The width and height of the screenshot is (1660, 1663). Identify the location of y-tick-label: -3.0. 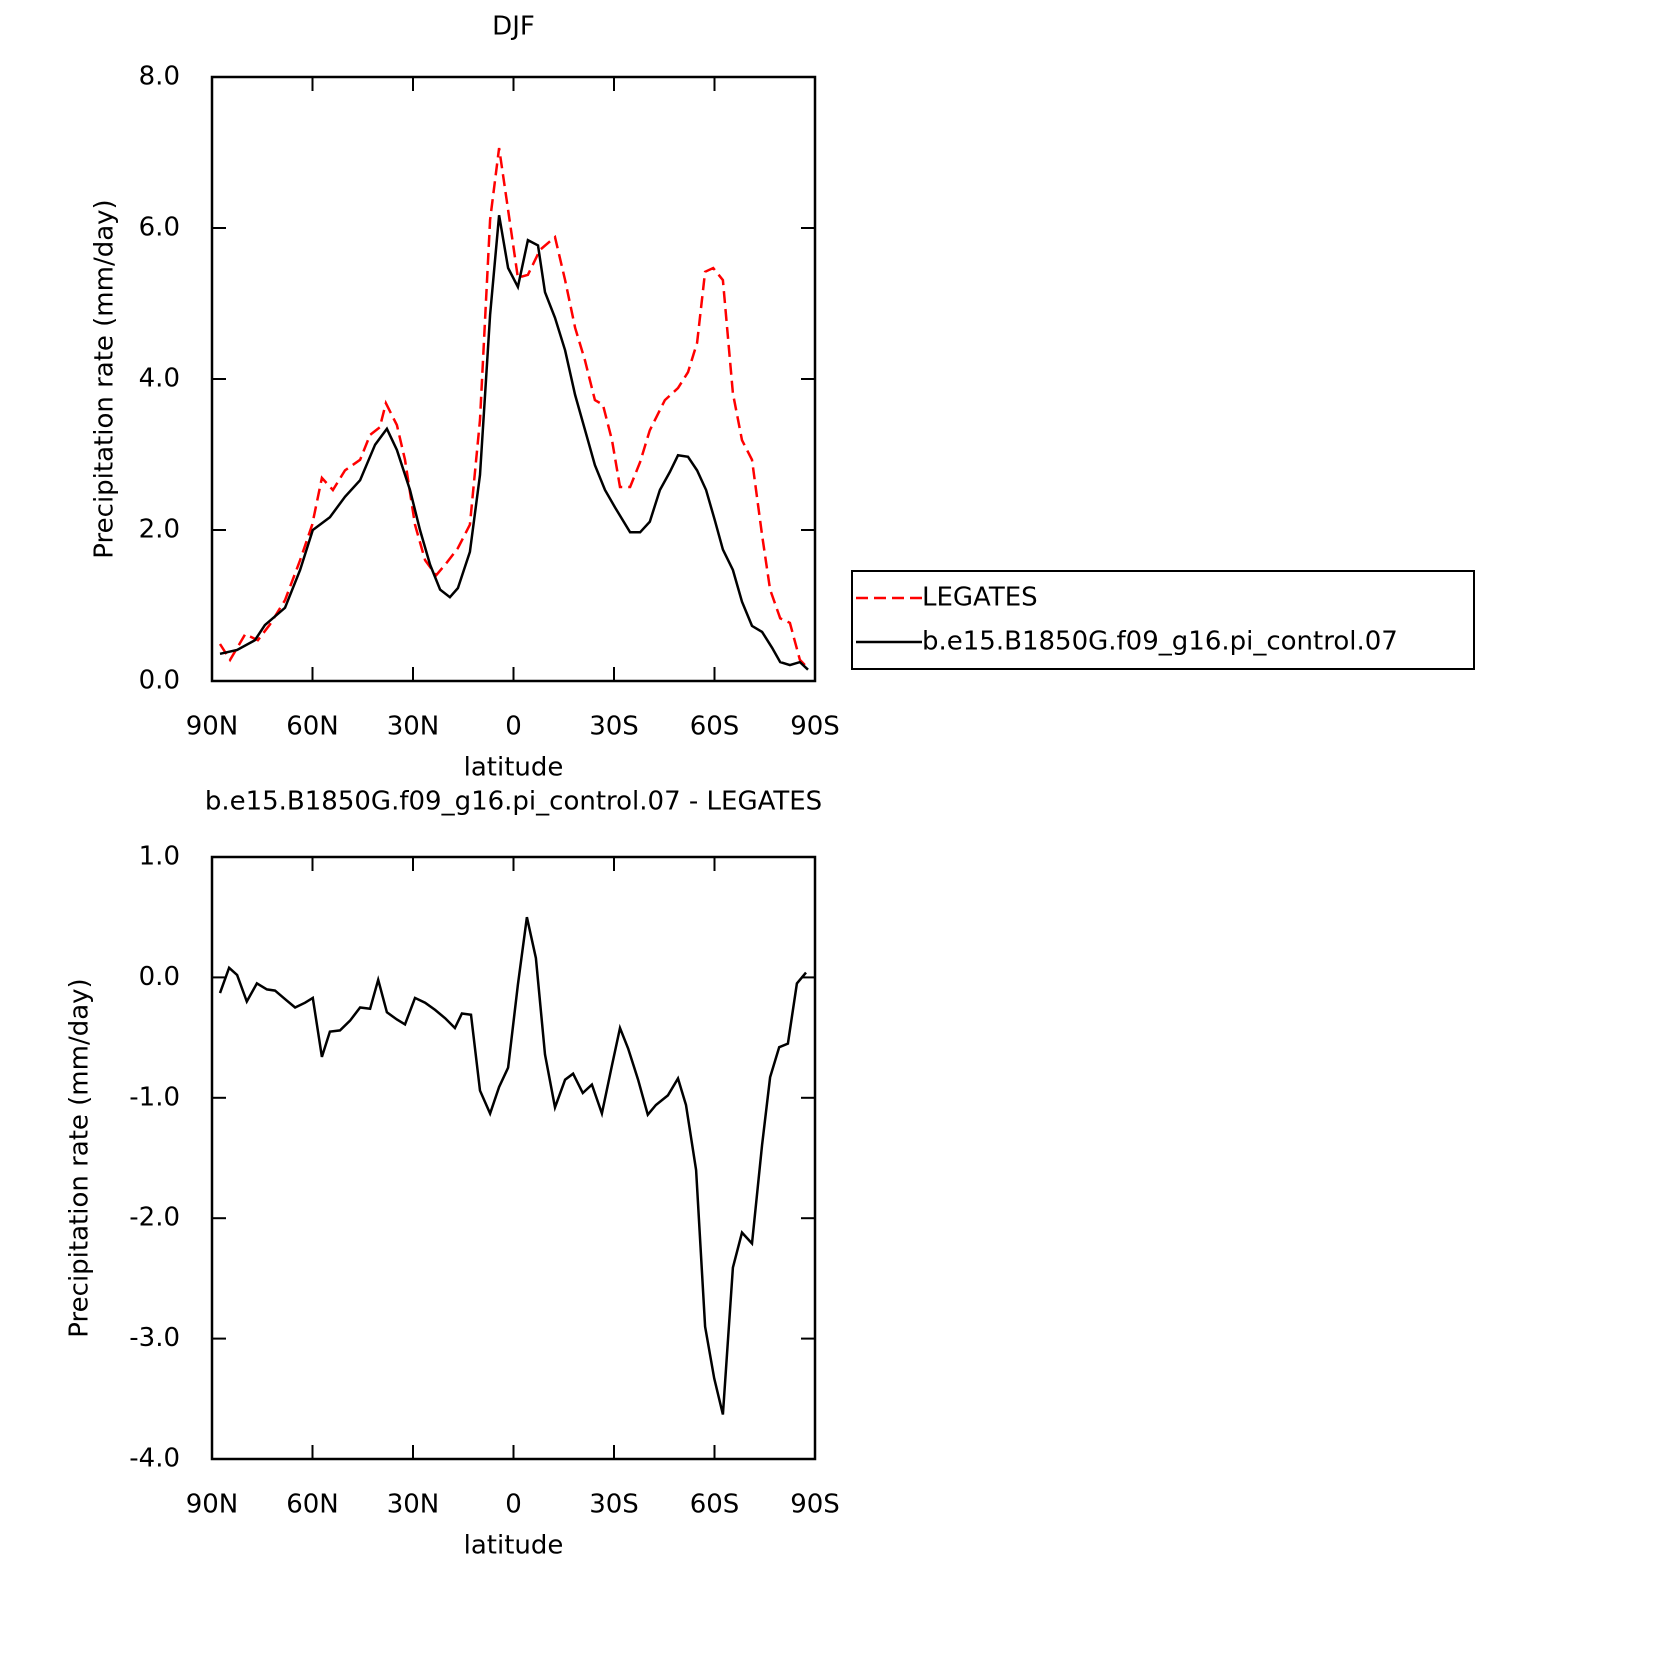
(154, 1338).